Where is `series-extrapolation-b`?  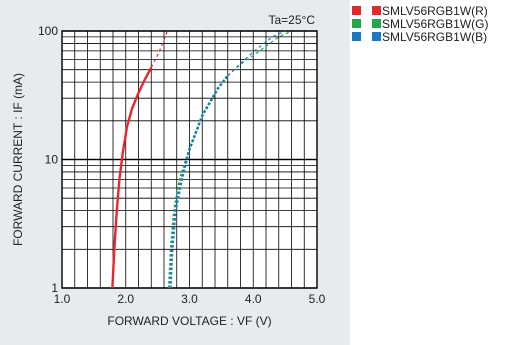 series-extrapolation-b is located at coordinates (256, 53).